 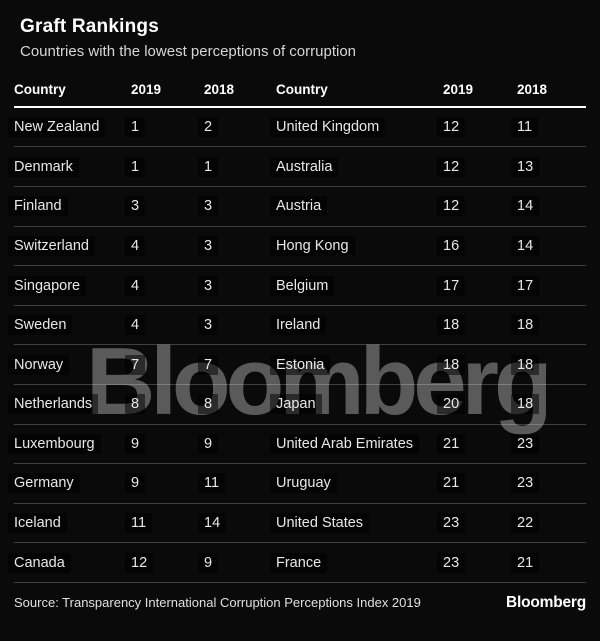 What do you see at coordinates (89, 26) in the screenshot?
I see `page-title: Graft Rankings` at bounding box center [89, 26].